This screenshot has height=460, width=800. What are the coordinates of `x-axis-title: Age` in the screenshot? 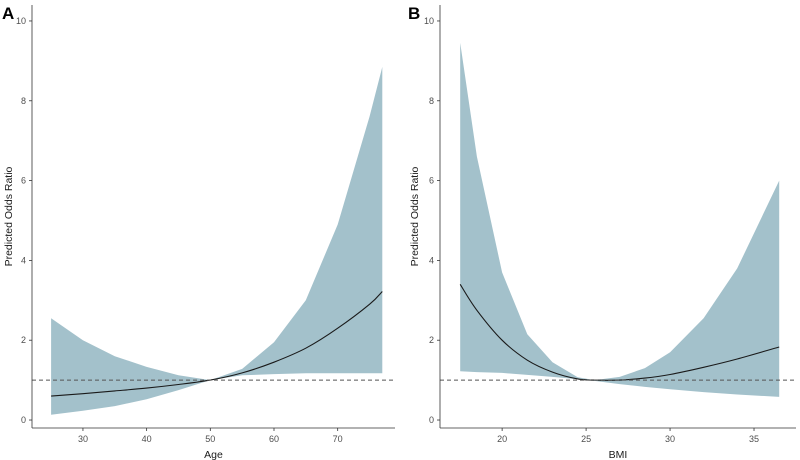 It's located at (213, 454).